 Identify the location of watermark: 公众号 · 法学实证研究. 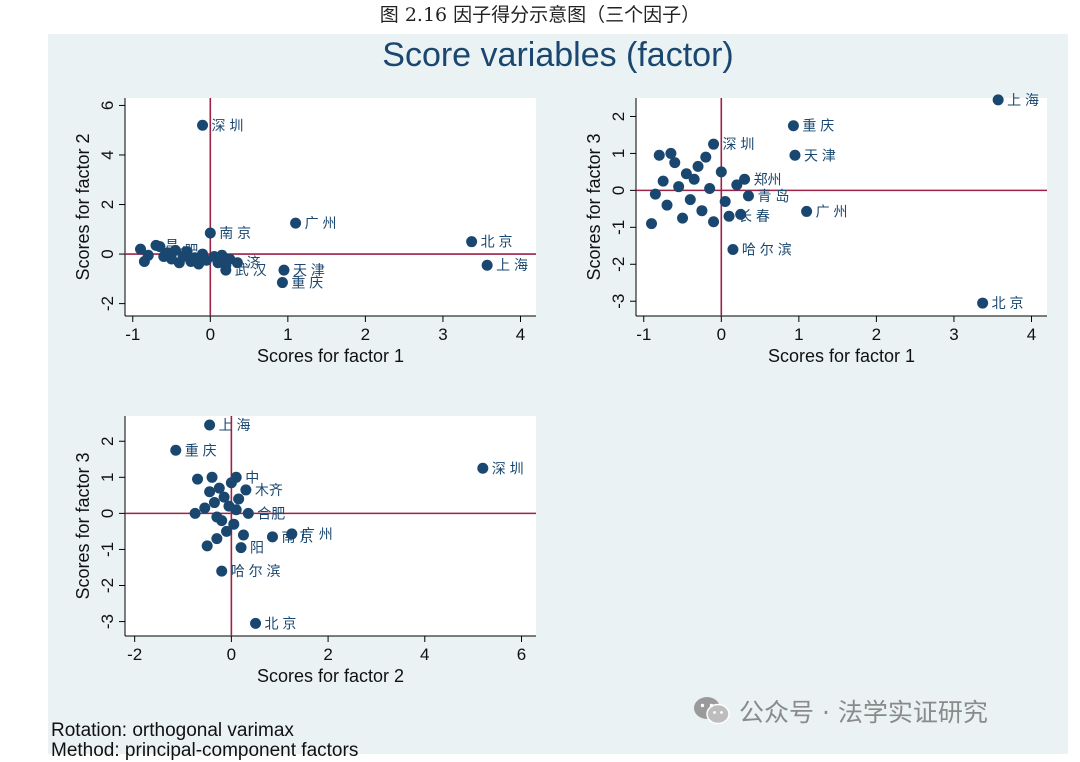
(840, 711).